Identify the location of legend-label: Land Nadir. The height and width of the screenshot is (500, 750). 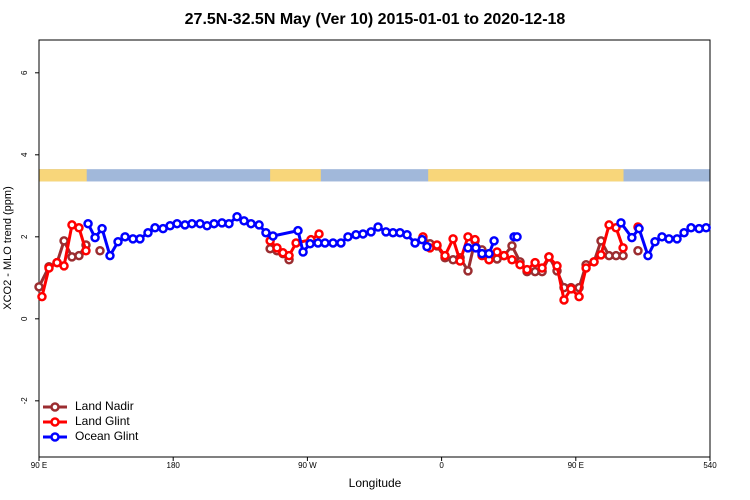
(104, 406).